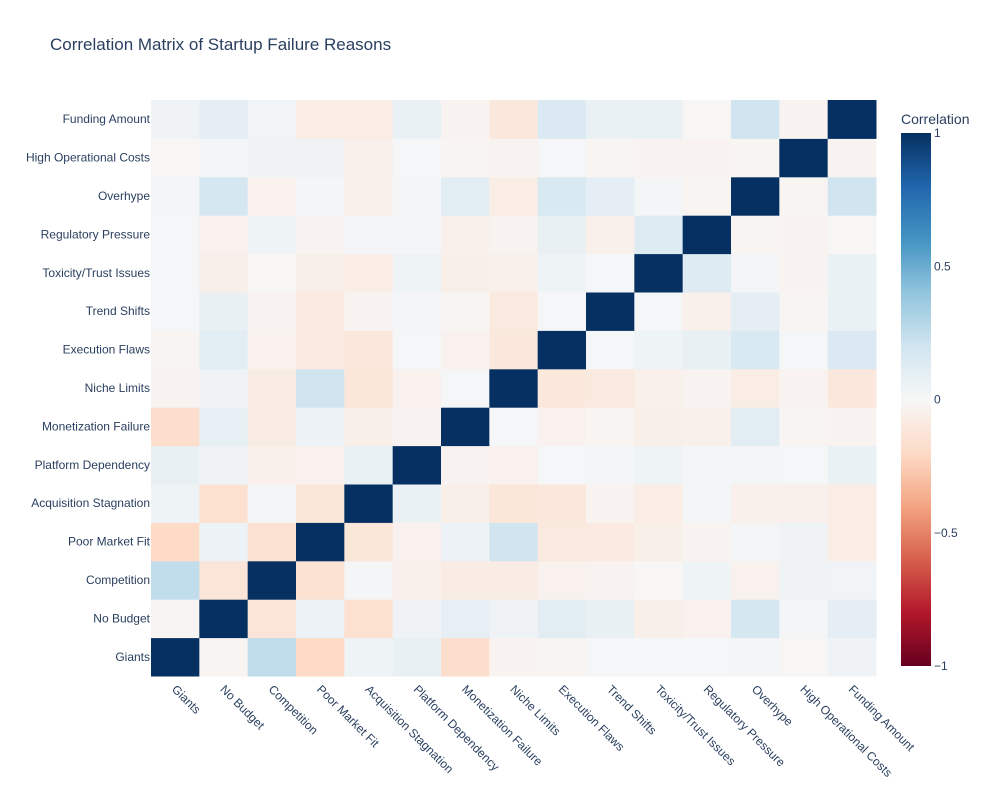 The image size is (1000, 800). Describe the element at coordinates (935, 119) in the screenshot. I see `colorbar-title: Correlation` at that location.